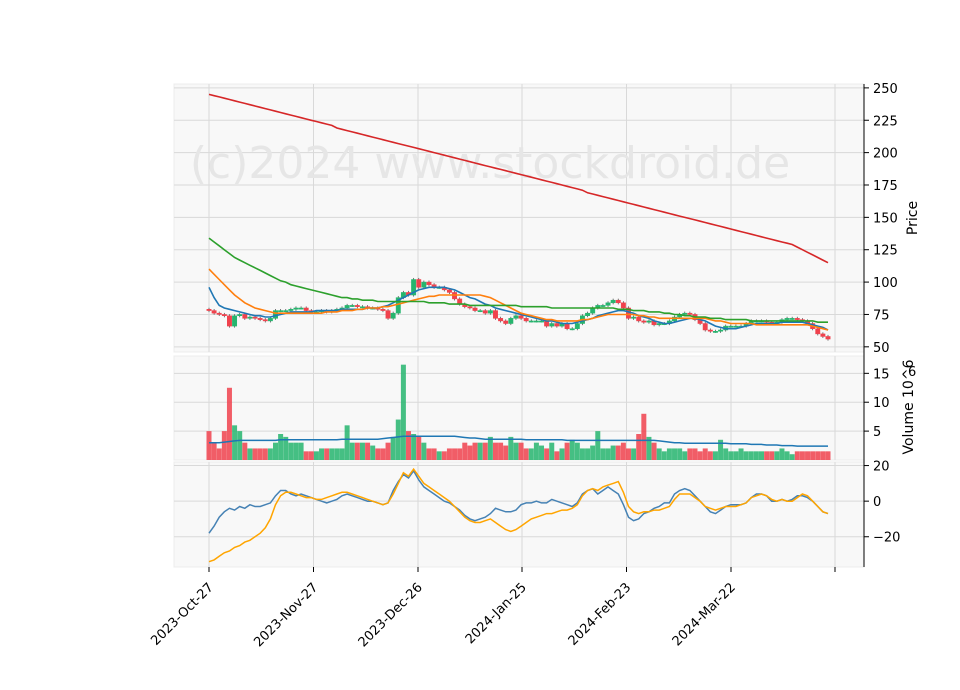 The image size is (960, 690). I want to click on price-tick-label: 175, so click(885, 186).